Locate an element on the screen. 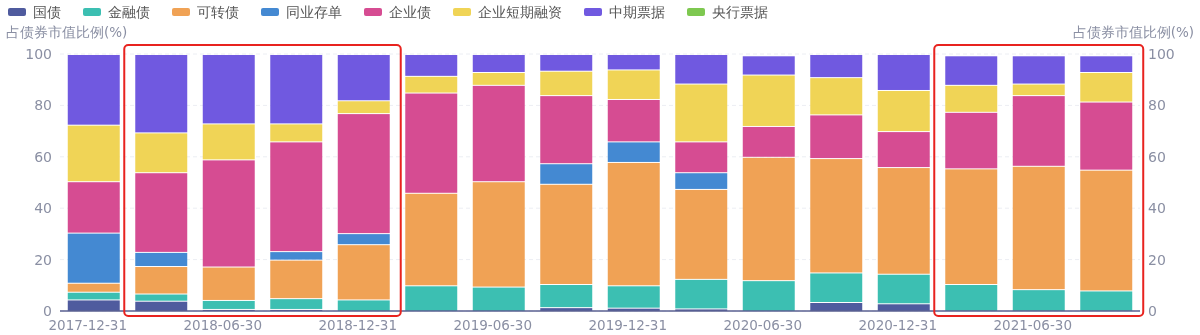 The width and height of the screenshot is (1200, 335). y-tick-label: 80 is located at coordinates (43, 105).